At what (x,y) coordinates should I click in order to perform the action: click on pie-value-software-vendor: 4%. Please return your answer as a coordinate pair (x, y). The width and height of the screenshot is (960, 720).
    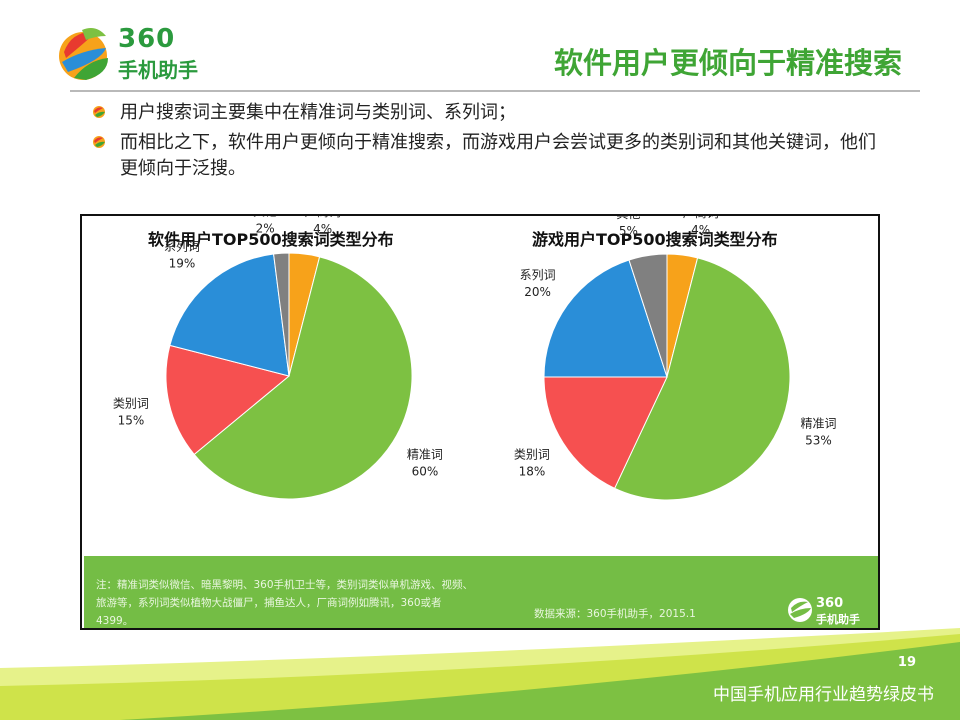
    Looking at the image, I should click on (322, 229).